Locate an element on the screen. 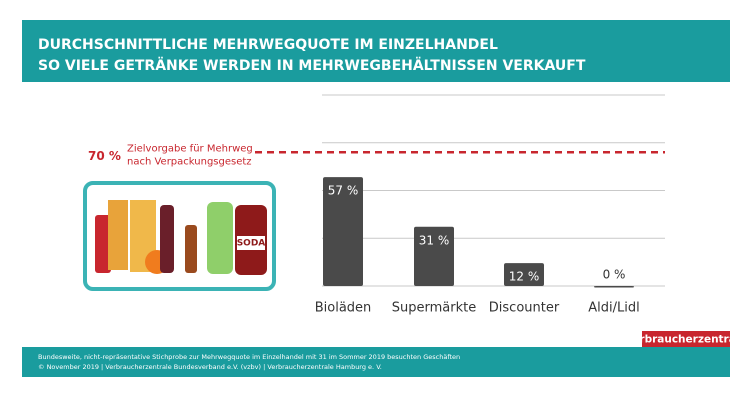 The image size is (753, 405). title-banner is located at coordinates (376, 51).